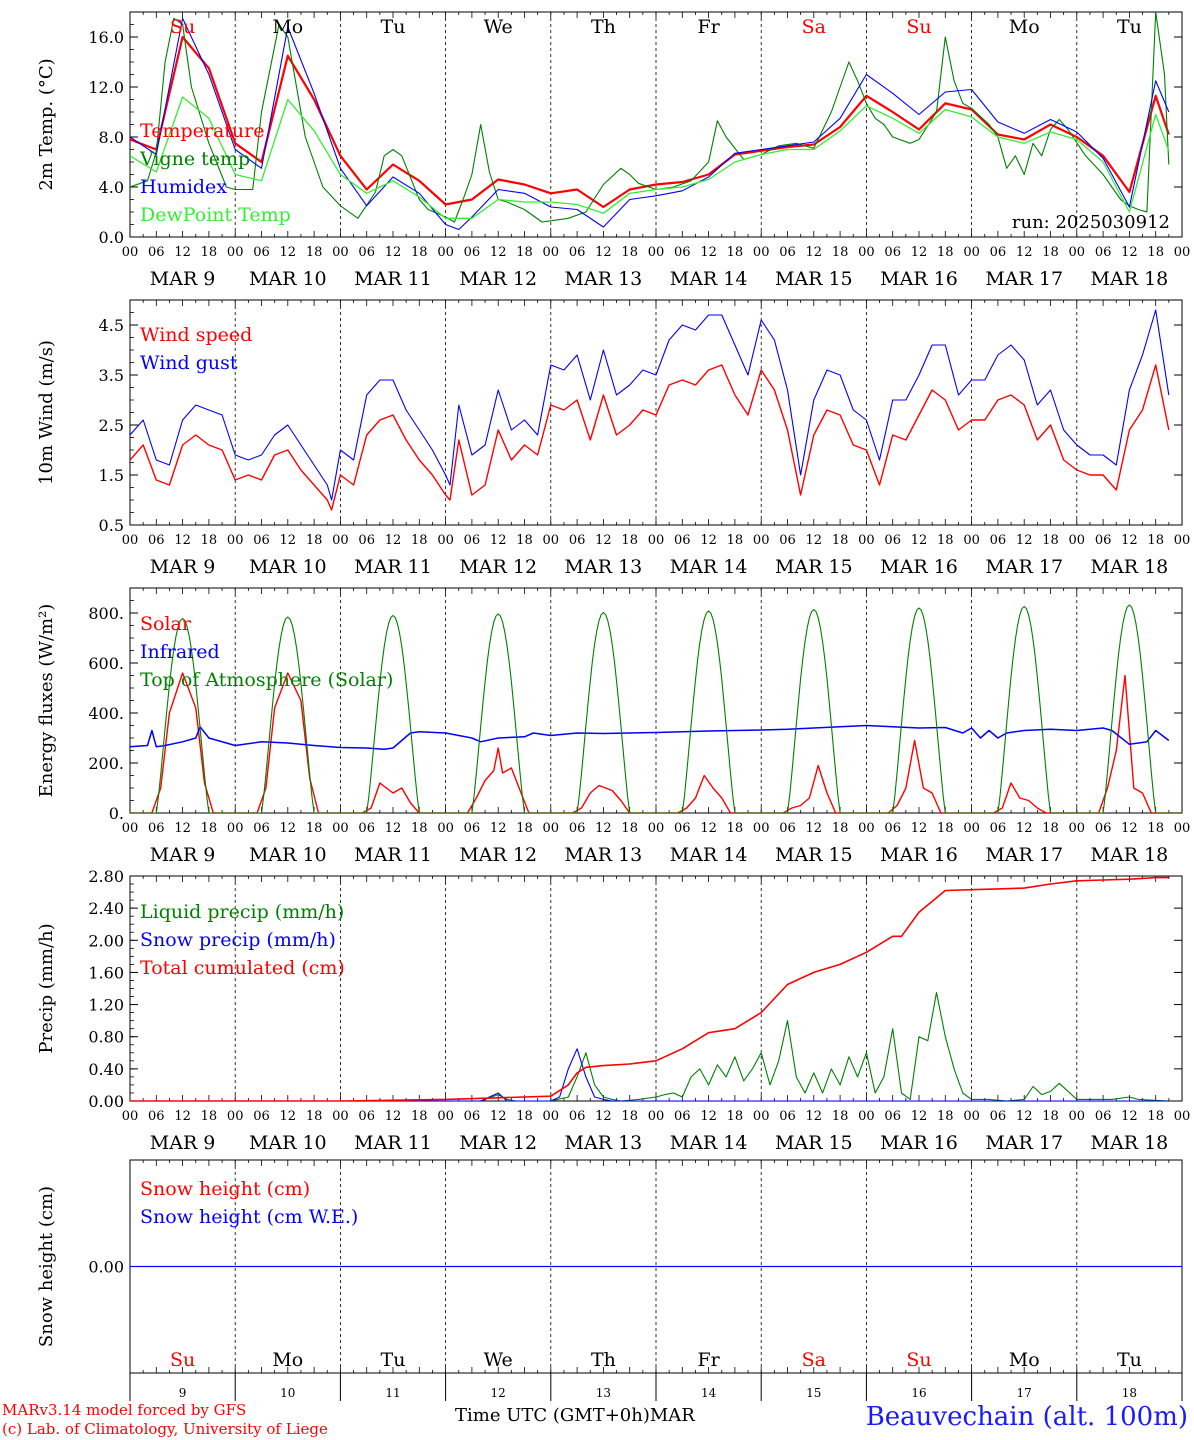 This screenshot has height=1440, width=1194. What do you see at coordinates (287, 1393) in the screenshot?
I see `day-number: 10` at bounding box center [287, 1393].